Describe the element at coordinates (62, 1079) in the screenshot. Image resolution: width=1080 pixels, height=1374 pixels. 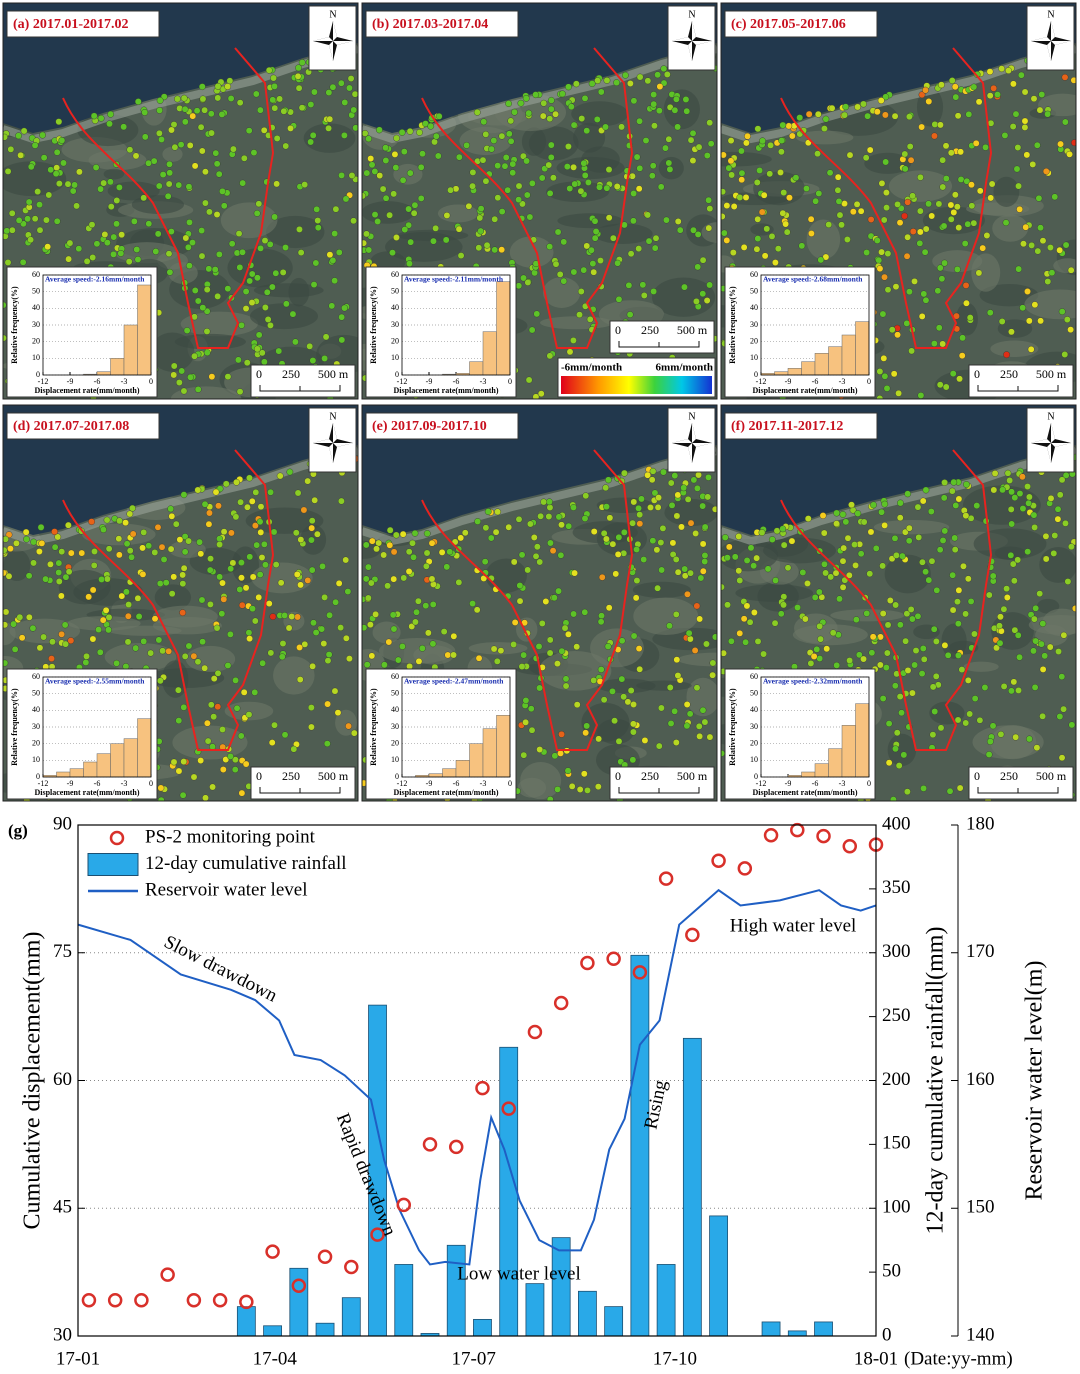
I see `y-tick-label: 60` at that location.